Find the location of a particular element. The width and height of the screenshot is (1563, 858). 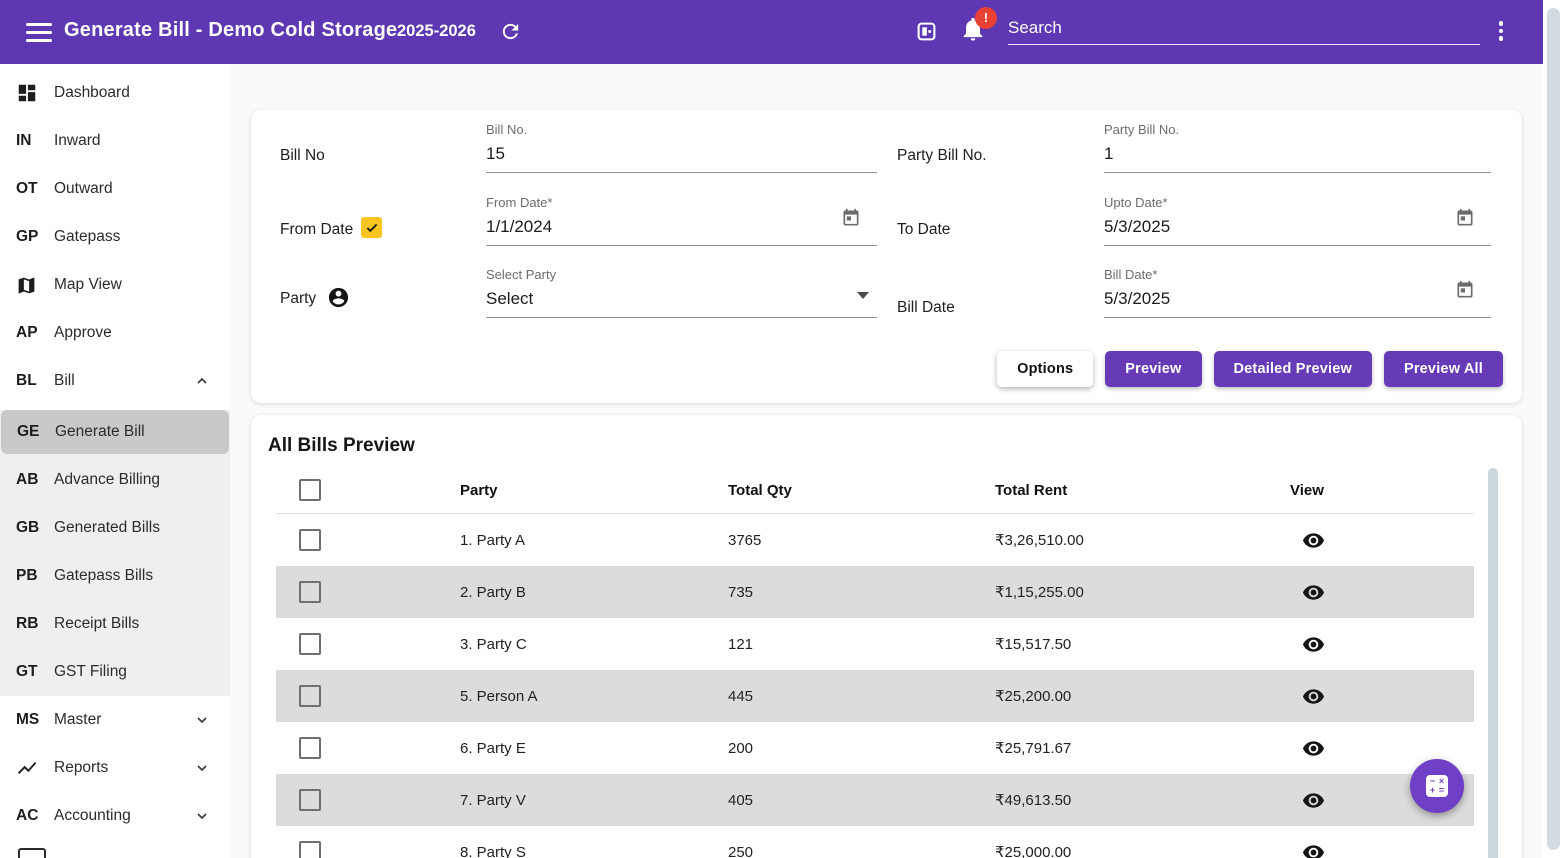

item-abbr: IN is located at coordinates (24, 140).